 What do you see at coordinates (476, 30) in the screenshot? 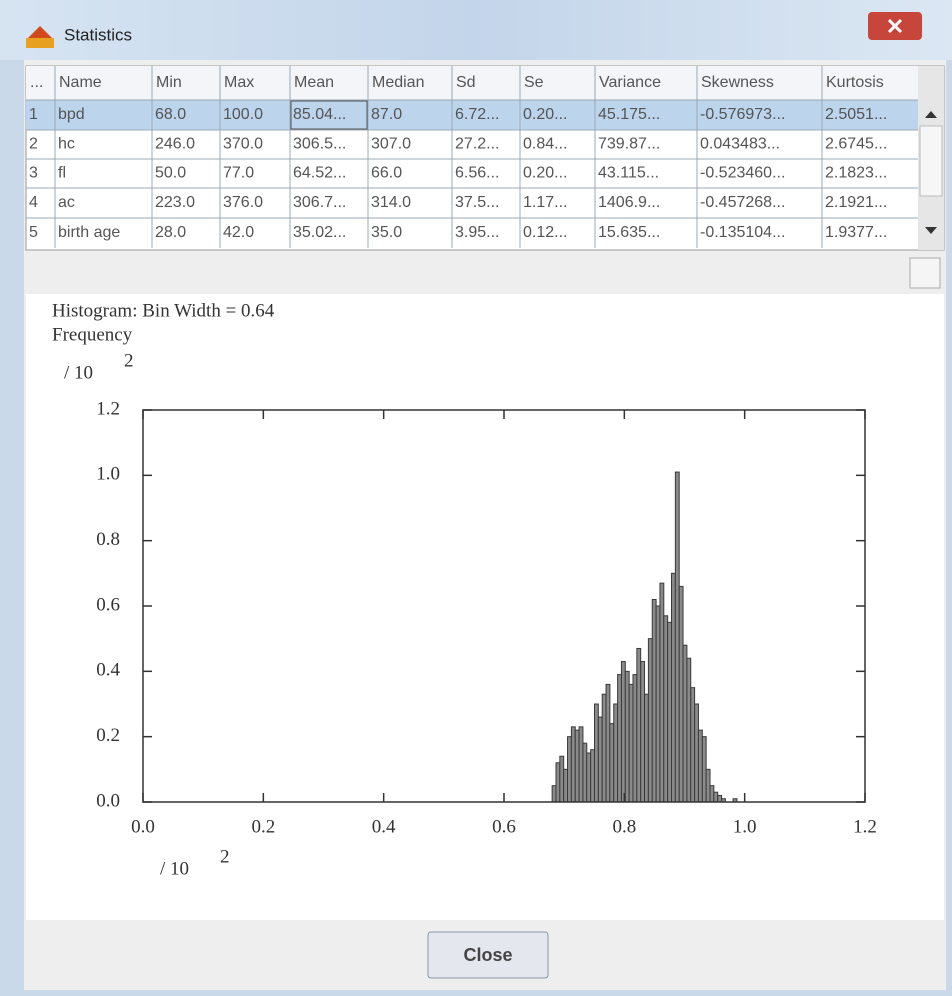
I see `title-bar` at bounding box center [476, 30].